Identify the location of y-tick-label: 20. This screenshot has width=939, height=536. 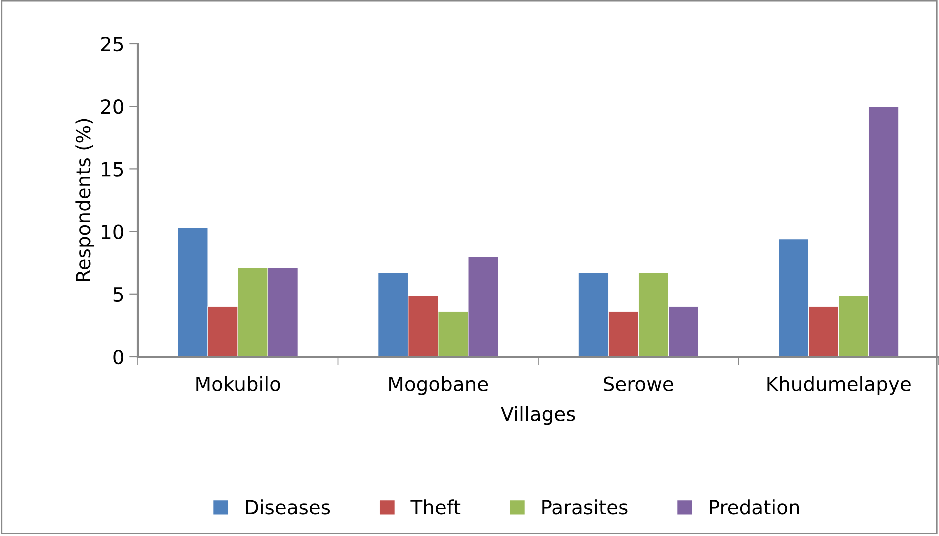
(112, 107).